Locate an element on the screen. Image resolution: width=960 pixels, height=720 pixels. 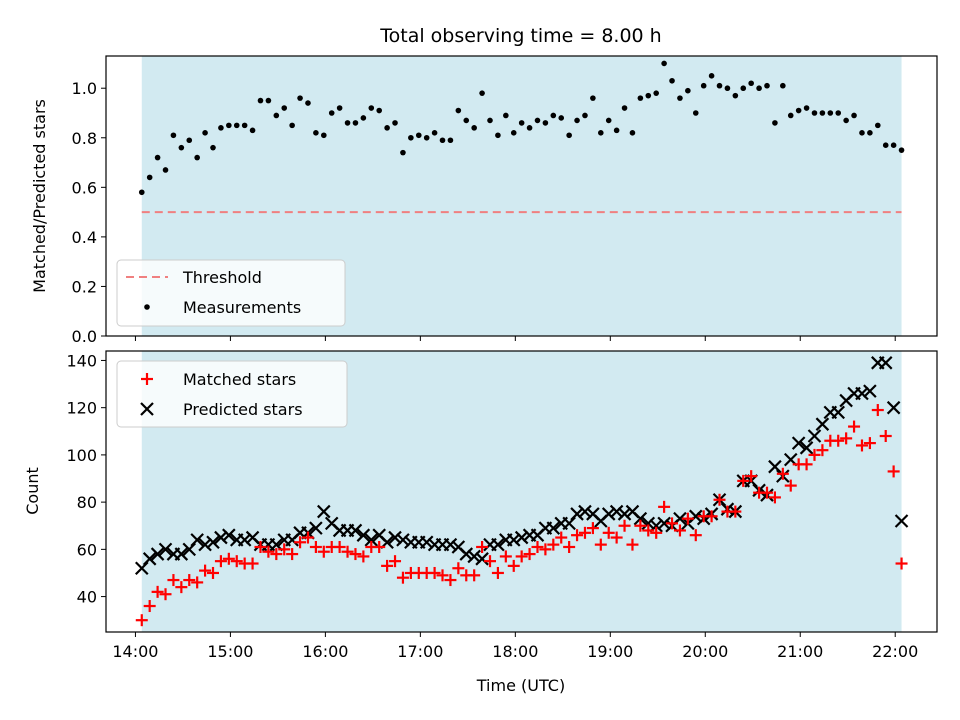
count-legend: Matched stars Predicted stars is located at coordinates (232, 394).